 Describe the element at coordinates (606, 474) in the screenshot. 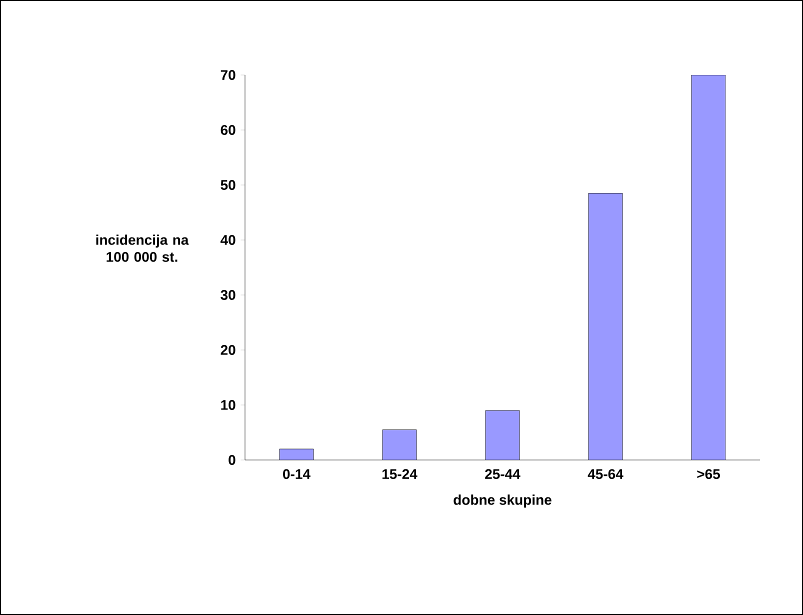

I see `x-tick-label: 45-64` at that location.